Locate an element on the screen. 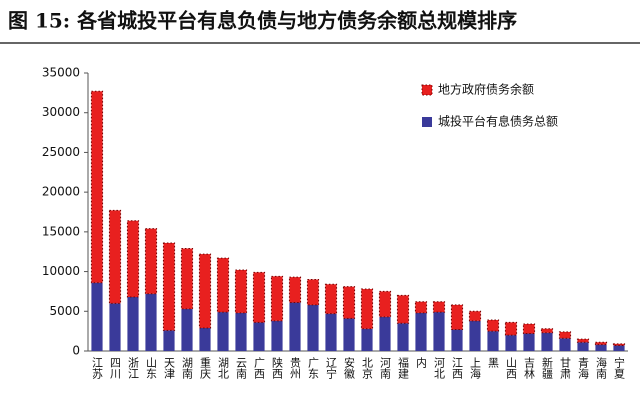 The image size is (640, 415). x-tick-label: 河南 is located at coordinates (385, 368).